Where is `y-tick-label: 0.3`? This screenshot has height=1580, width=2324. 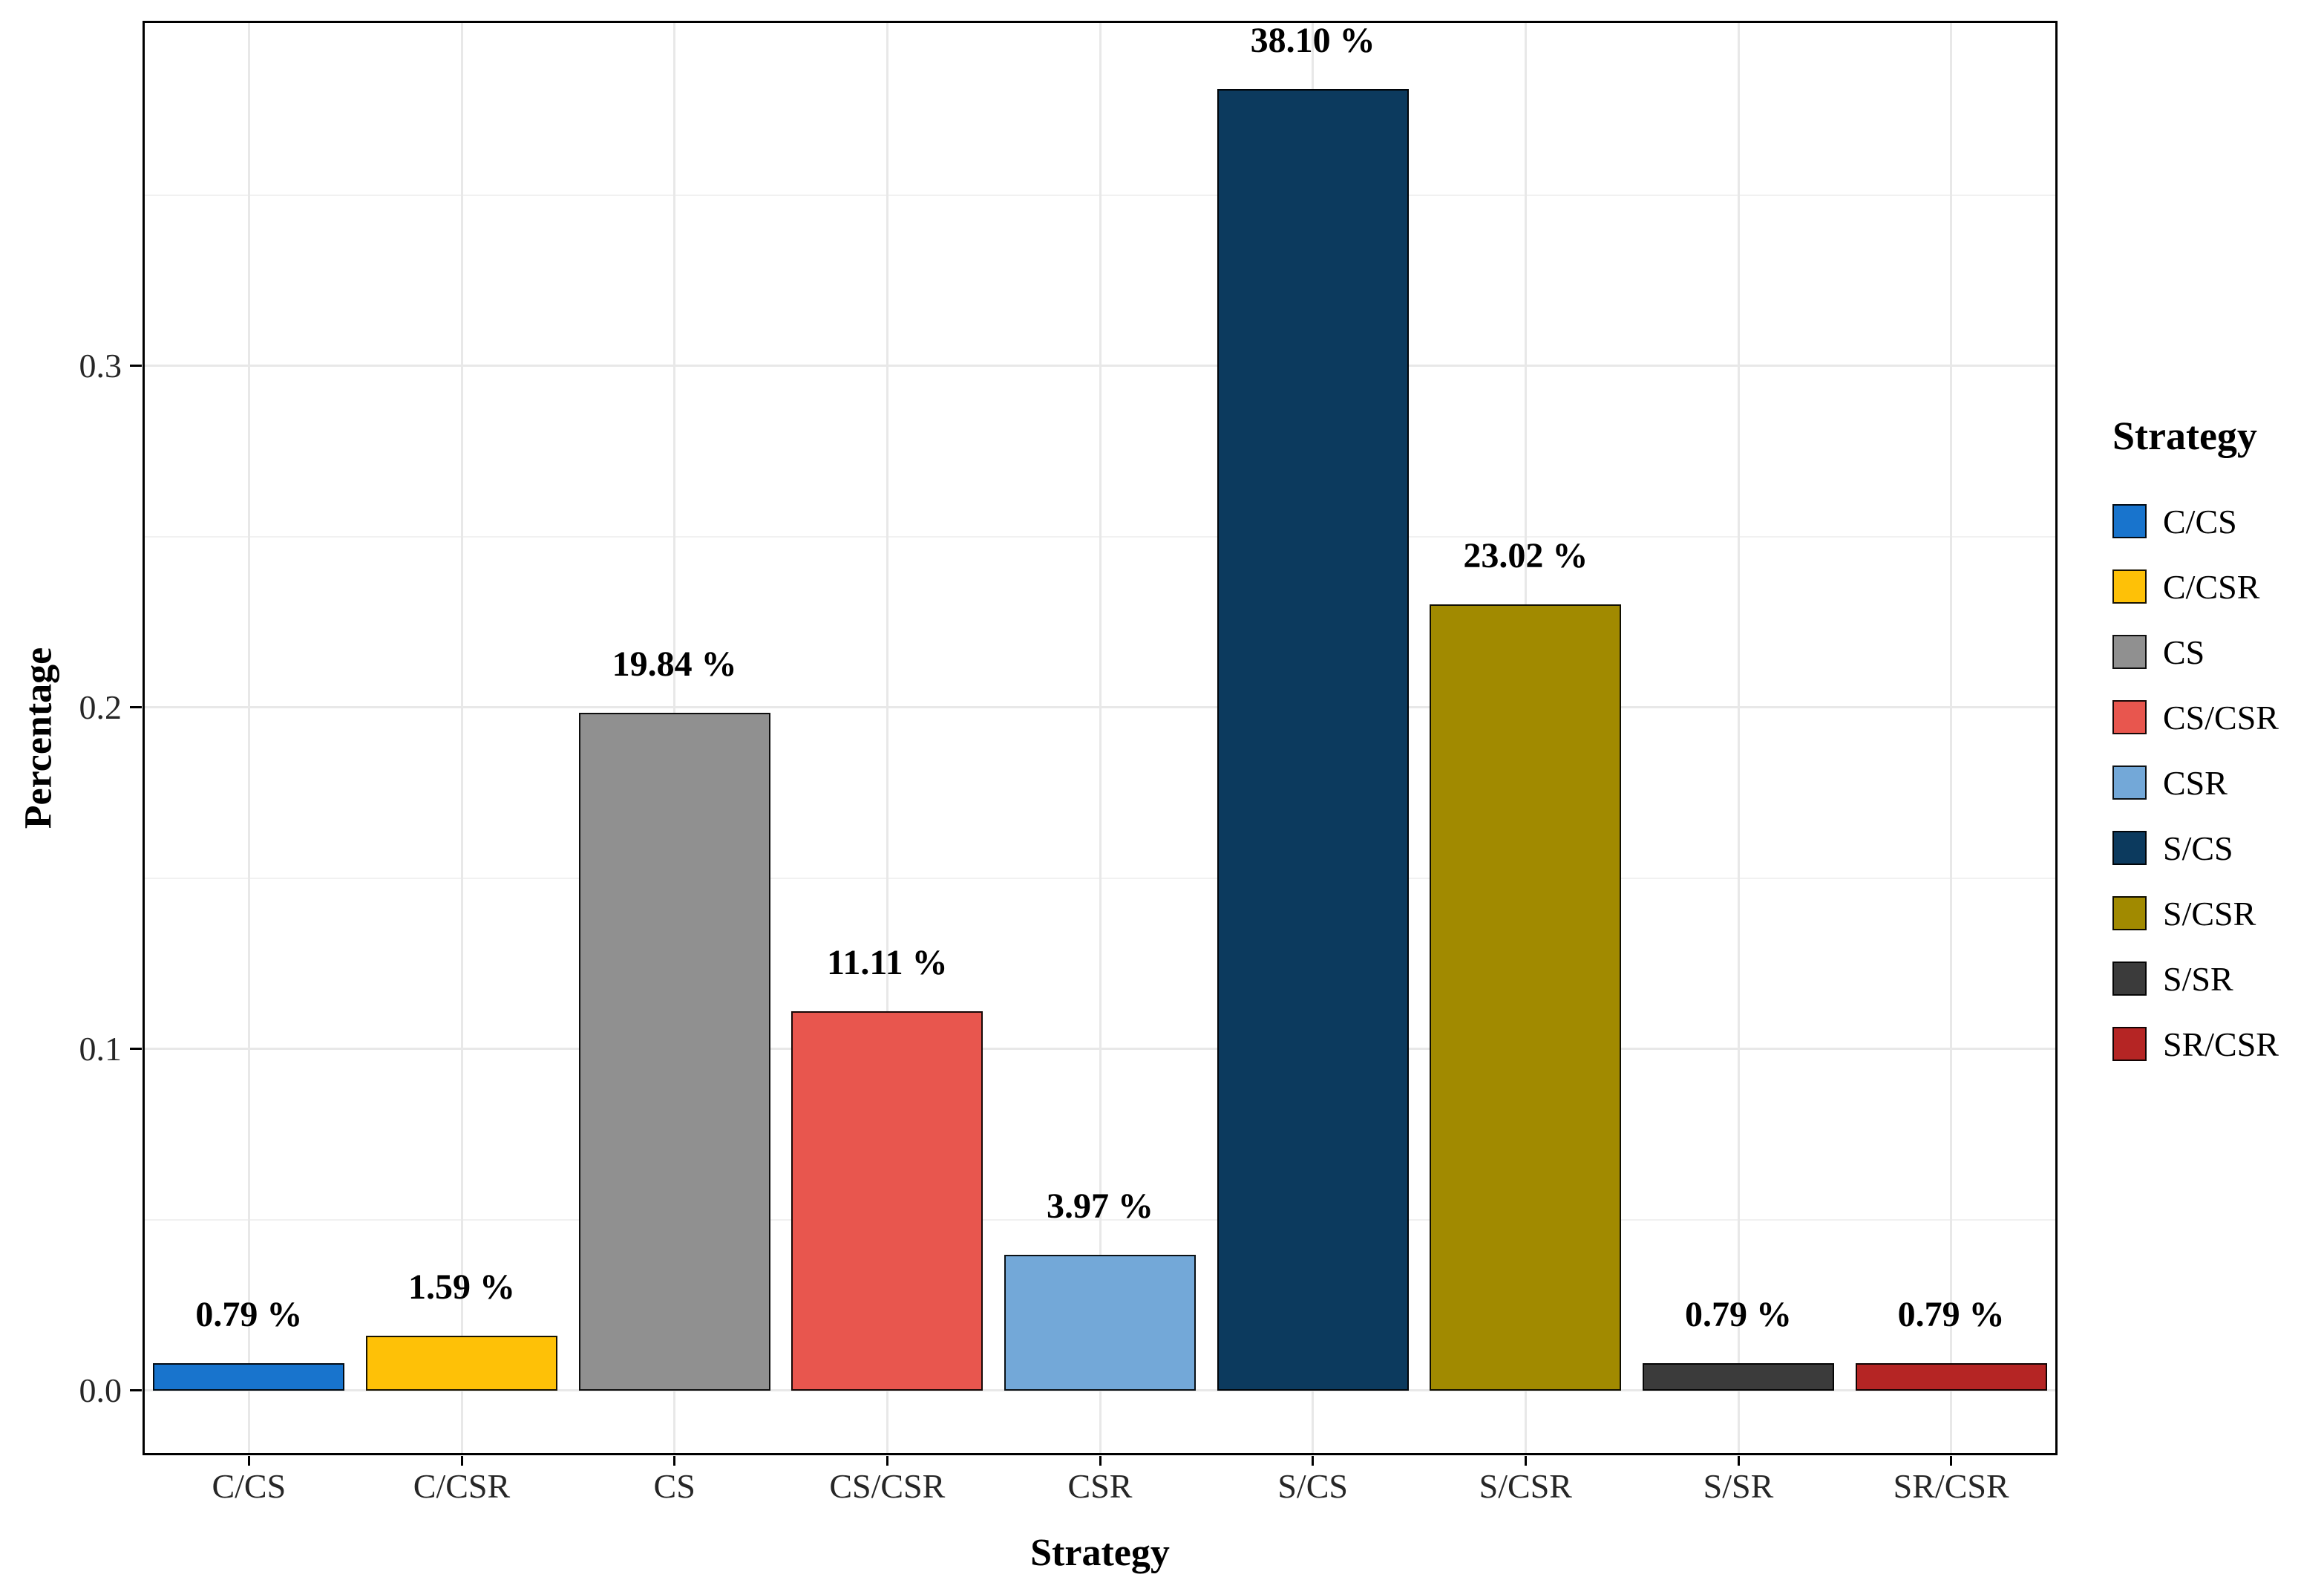
y-tick-label: 0.3 is located at coordinates (100, 365).